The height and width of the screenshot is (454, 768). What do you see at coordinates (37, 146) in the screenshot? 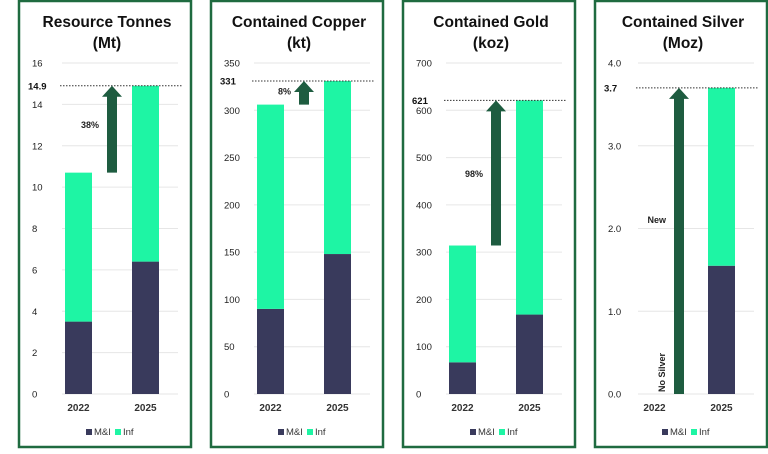
I see `y-tick-label: 12` at bounding box center [37, 146].